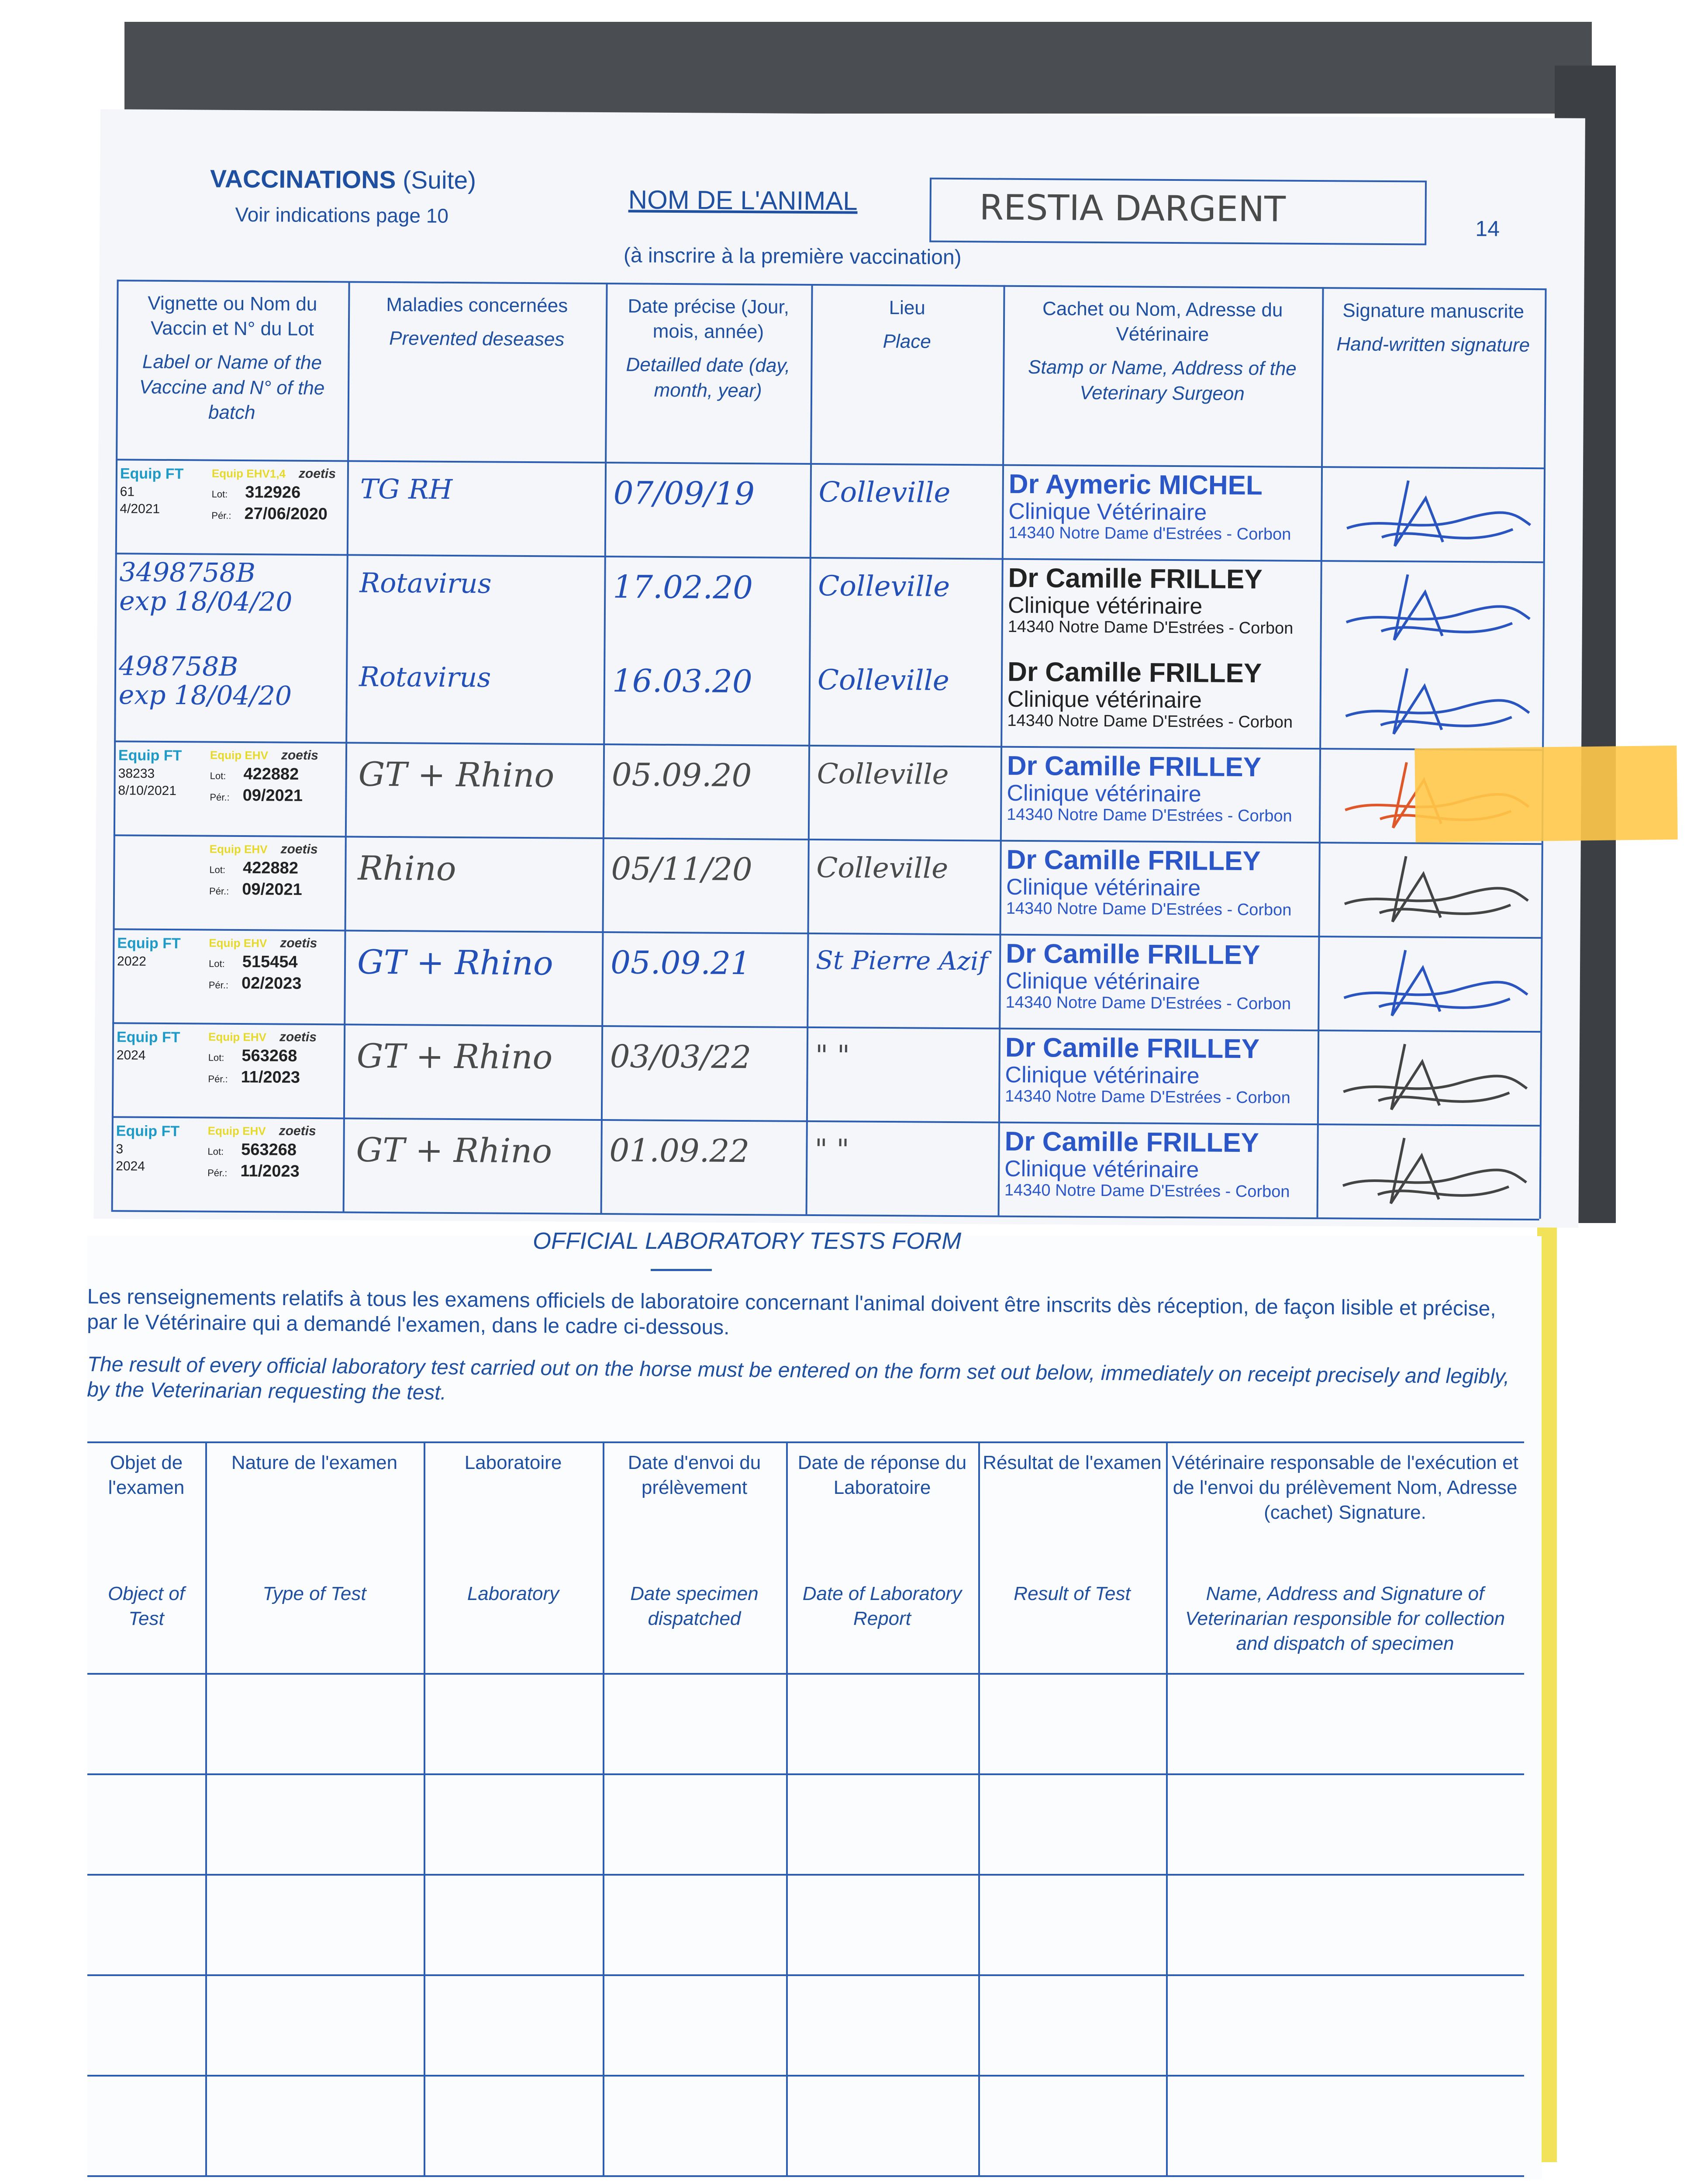  I want to click on vaccine-exp-left: 2022, so click(131, 961).